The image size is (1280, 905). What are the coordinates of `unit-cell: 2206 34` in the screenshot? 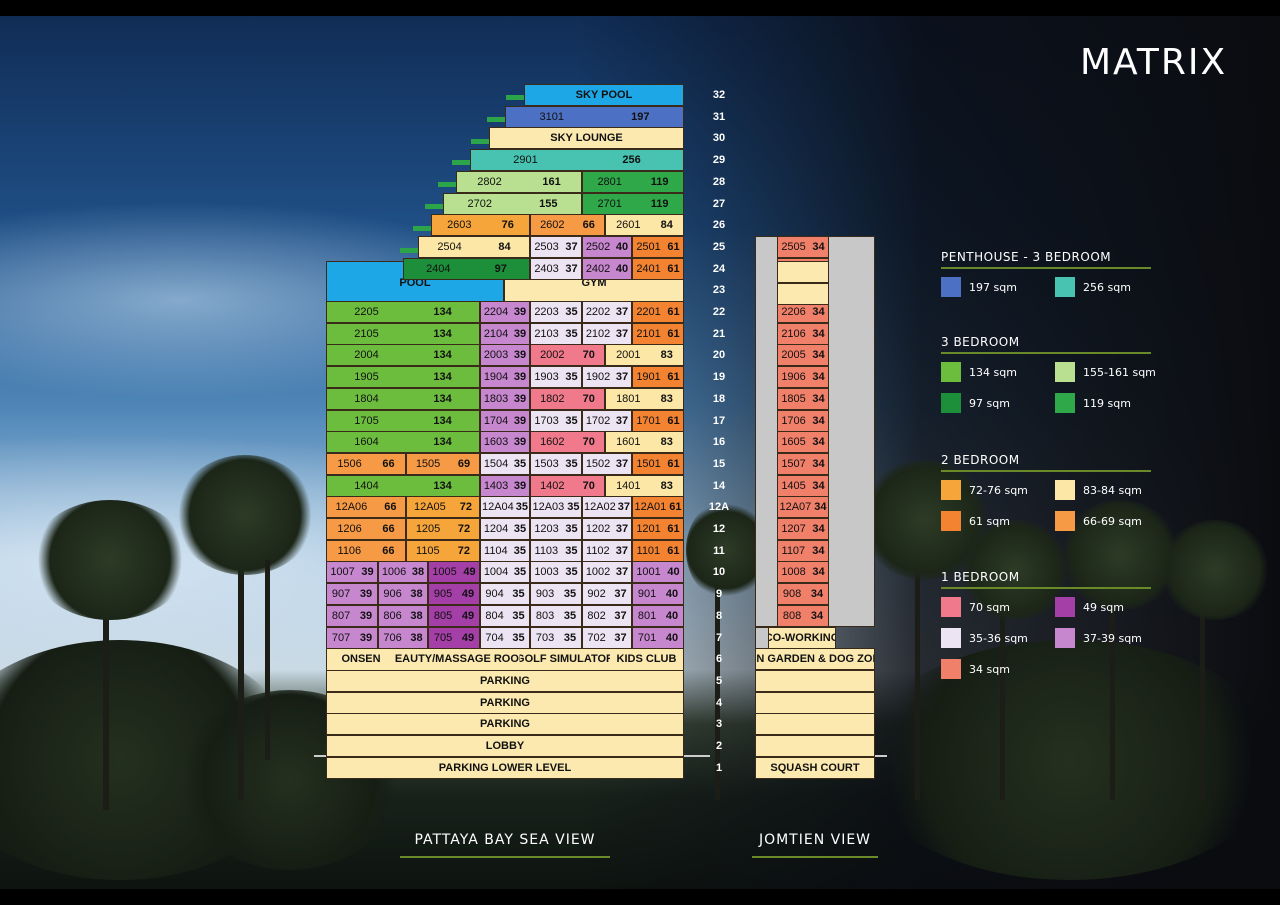 It's located at (803, 312).